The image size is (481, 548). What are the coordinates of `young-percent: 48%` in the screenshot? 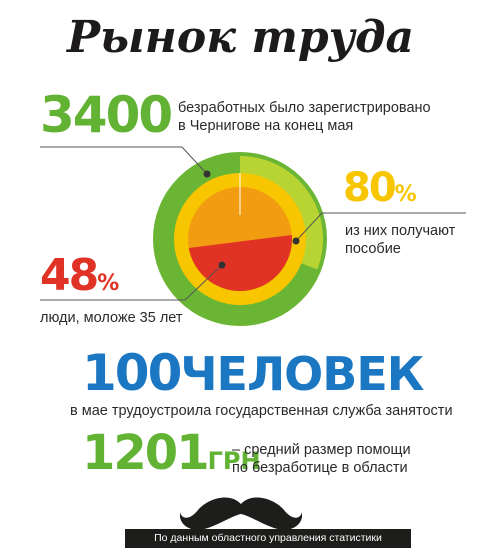 It's located at (79, 275).